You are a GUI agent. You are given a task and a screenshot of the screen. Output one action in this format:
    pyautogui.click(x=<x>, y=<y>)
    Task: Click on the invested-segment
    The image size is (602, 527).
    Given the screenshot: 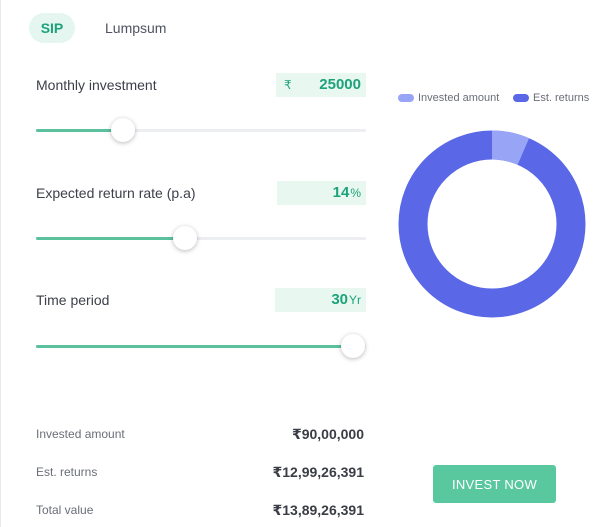 What is the action you would take?
    pyautogui.click(x=492, y=224)
    